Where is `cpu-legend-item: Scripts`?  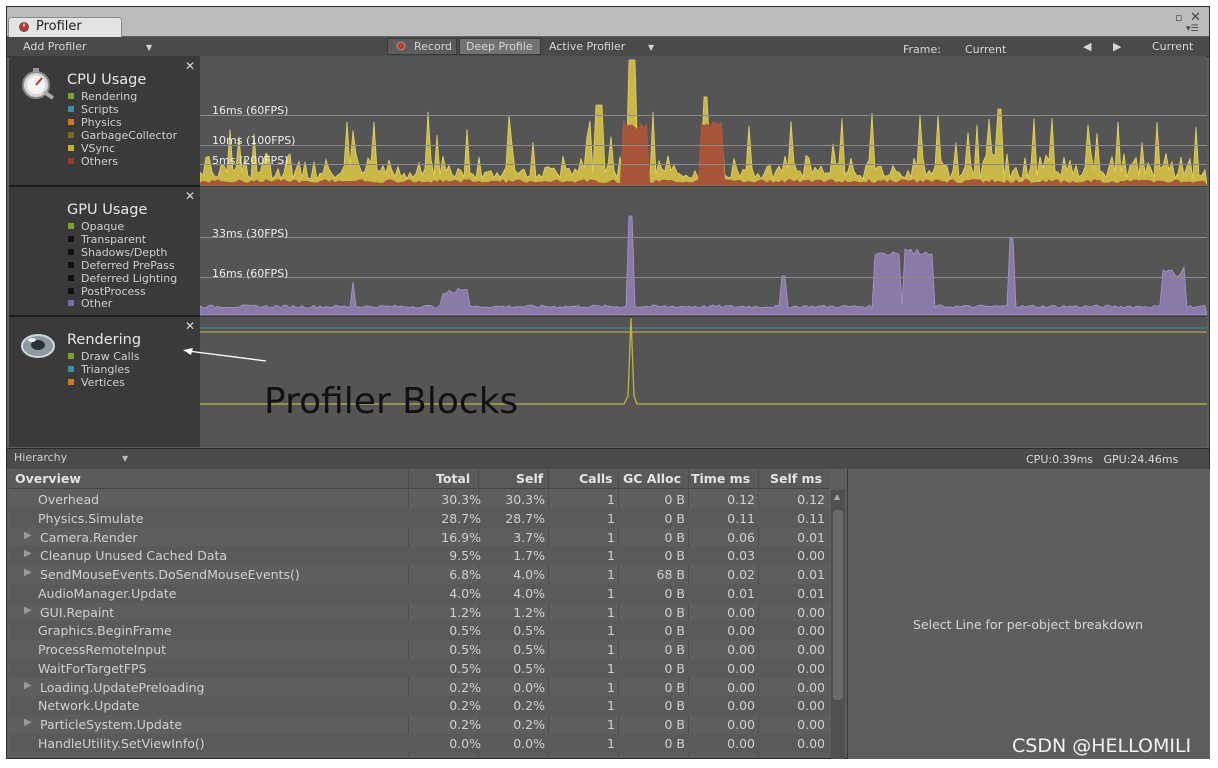 cpu-legend-item: Scripts is located at coordinates (93, 109).